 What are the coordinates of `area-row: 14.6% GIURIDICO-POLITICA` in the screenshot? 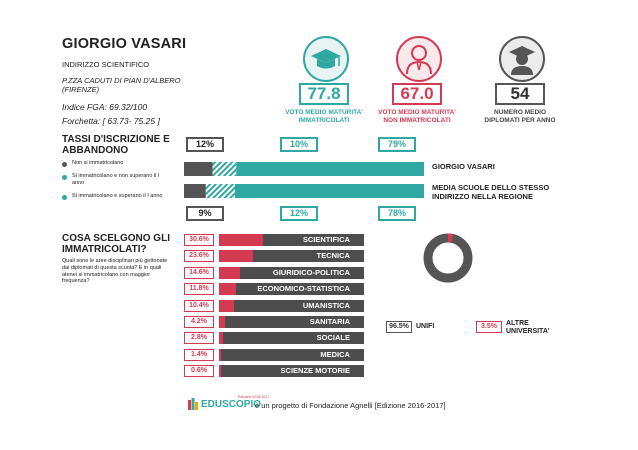 It's located at (276, 272).